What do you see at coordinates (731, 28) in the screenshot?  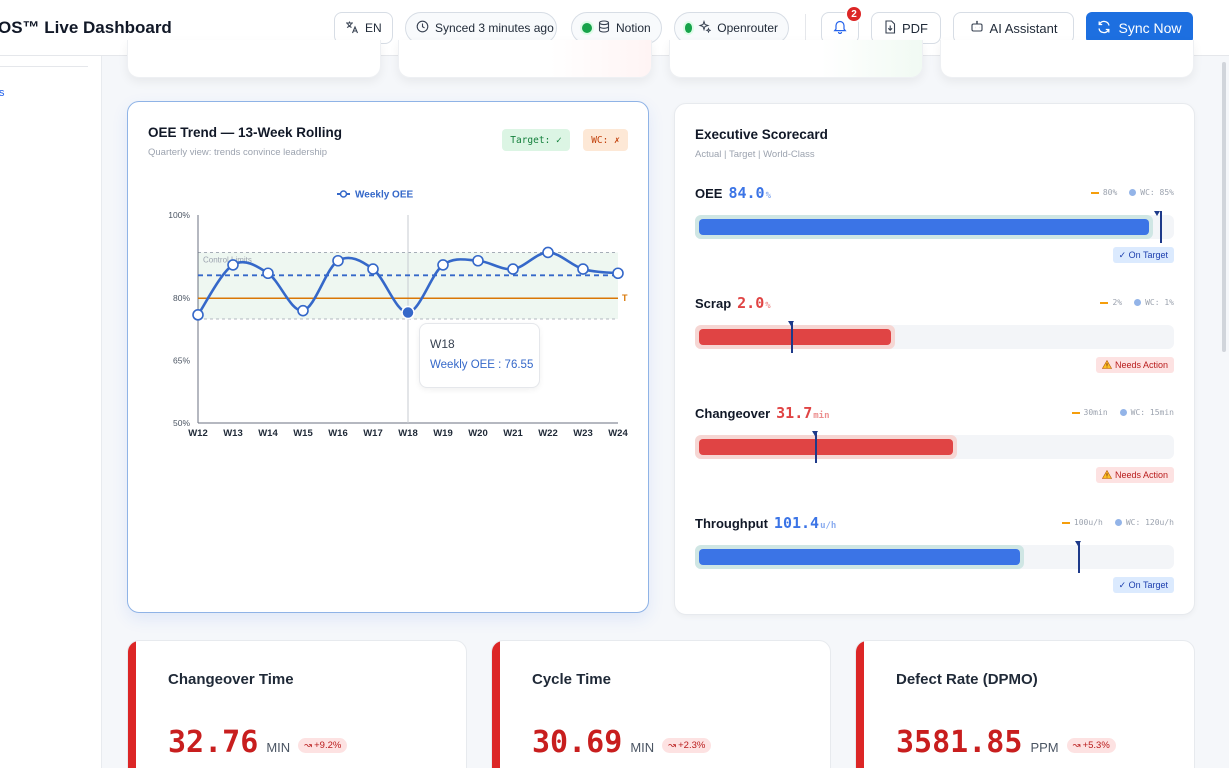 I see `integration-openrouter: Openrouter` at bounding box center [731, 28].